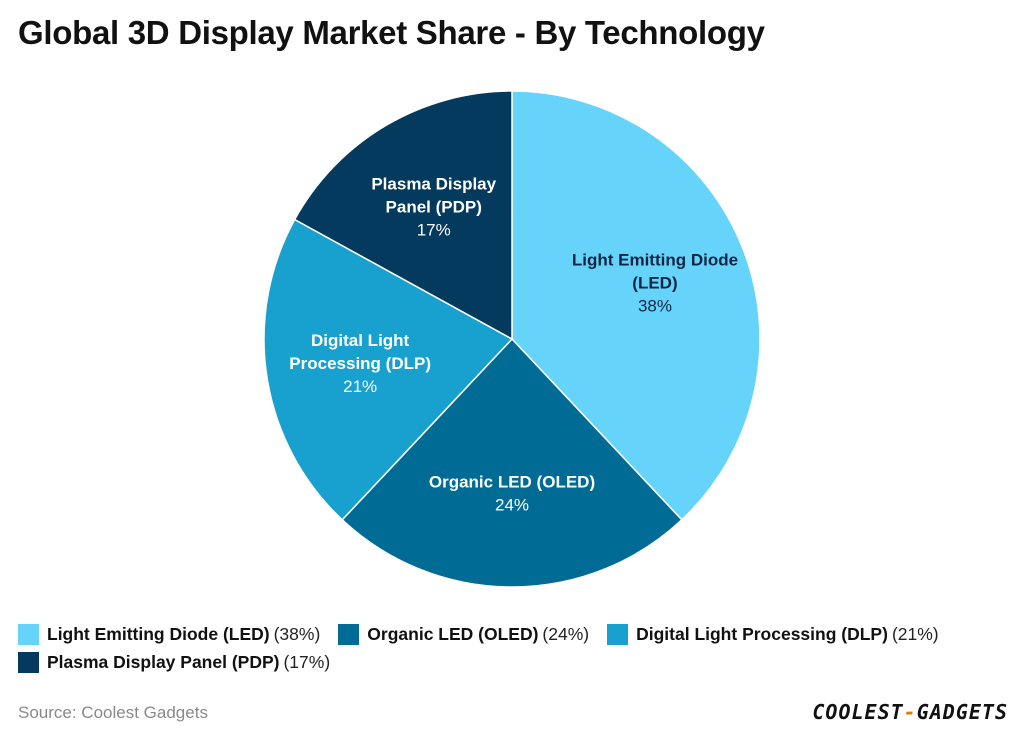  What do you see at coordinates (113, 712) in the screenshot?
I see `source-note: Source: Coolest Gadgets` at bounding box center [113, 712].